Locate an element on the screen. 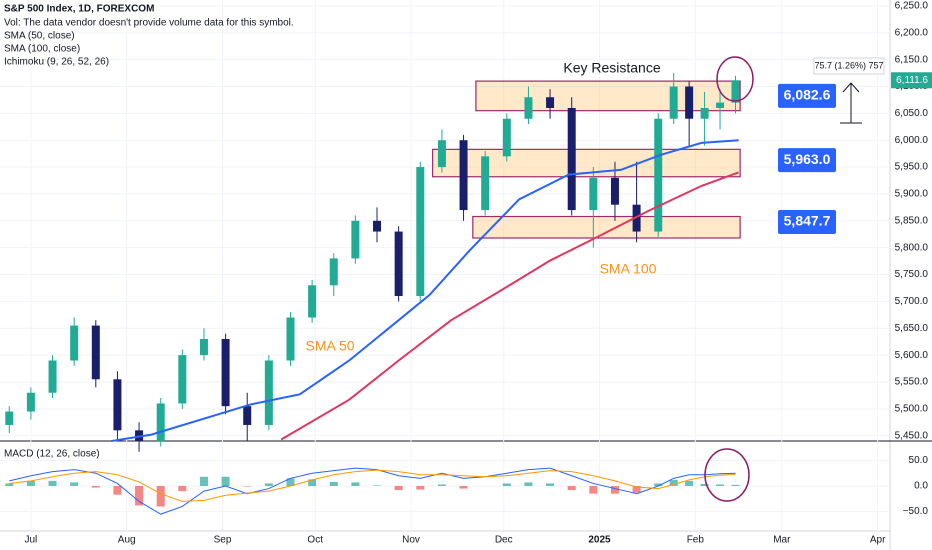 The height and width of the screenshot is (550, 932). info-line: Ichimoku (9, 26, 52, 26) is located at coordinates (56, 62).